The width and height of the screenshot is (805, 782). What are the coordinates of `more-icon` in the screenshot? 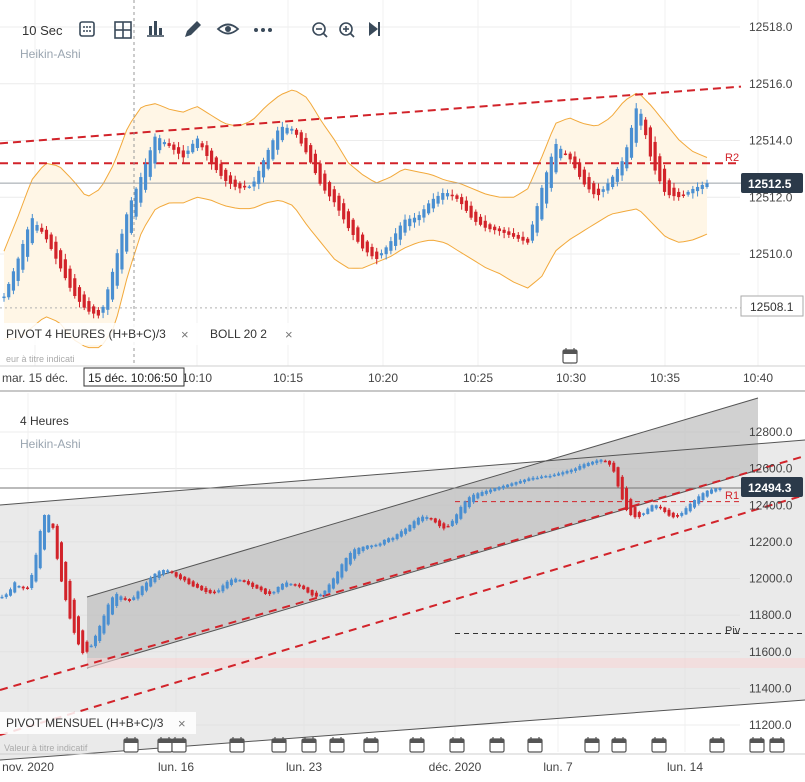 It's located at (263, 30).